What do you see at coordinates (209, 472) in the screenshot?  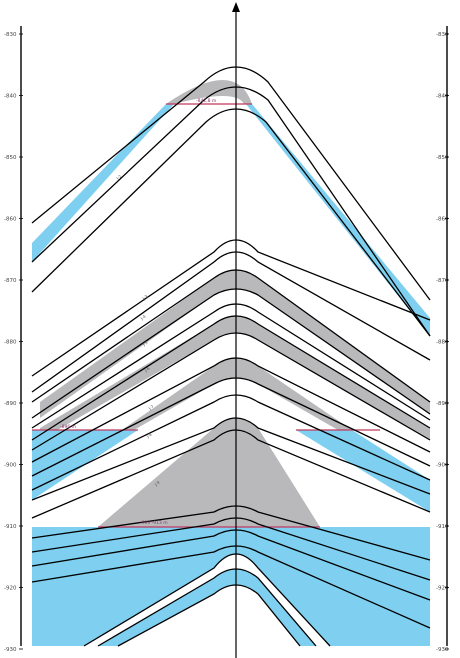 I see `central-gas-body` at bounding box center [209, 472].